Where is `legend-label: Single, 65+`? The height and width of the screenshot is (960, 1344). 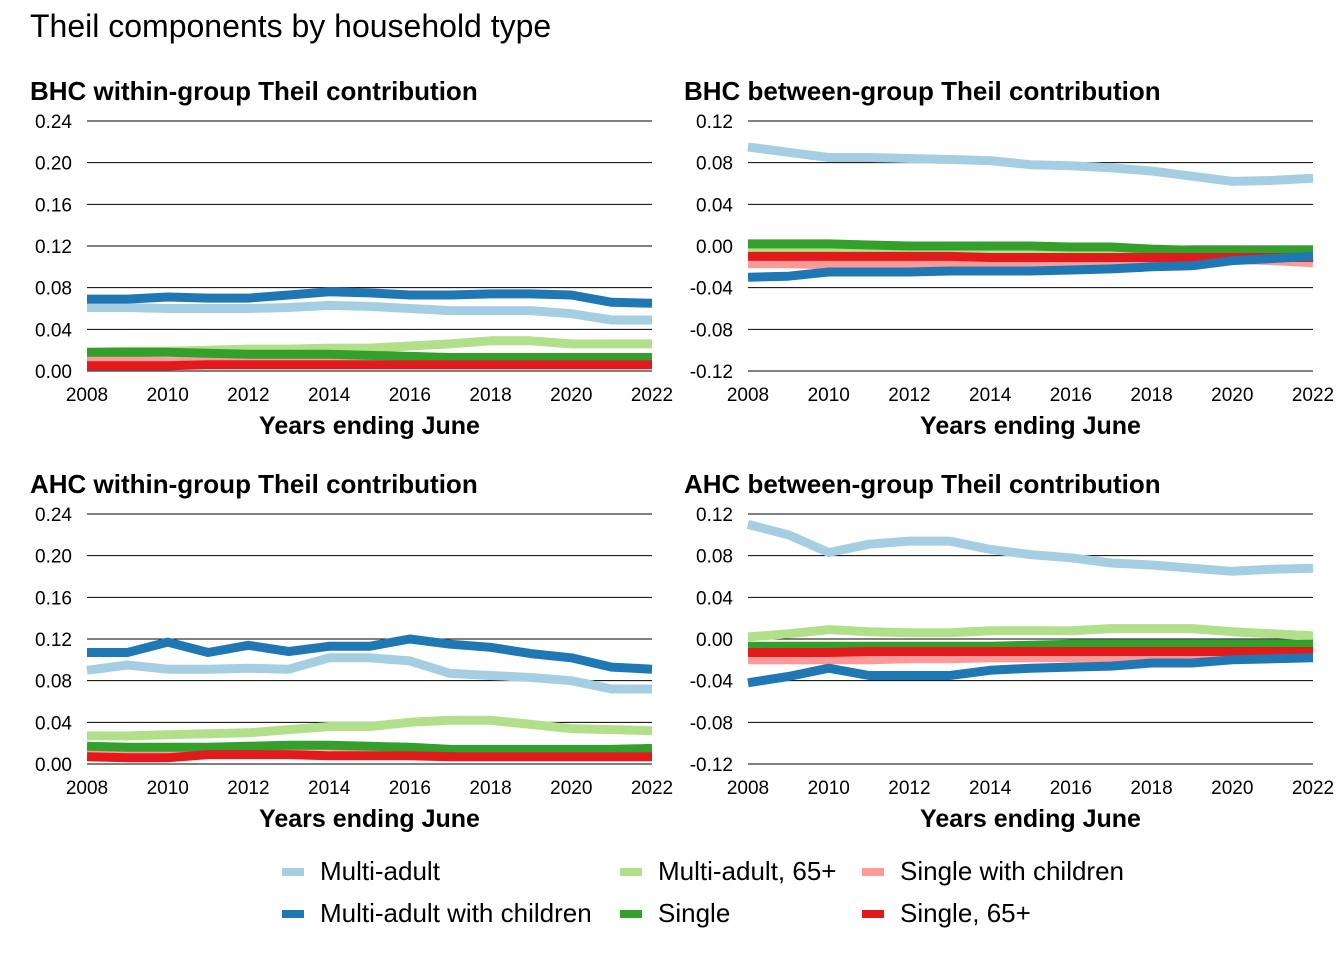 legend-label: Single, 65+ is located at coordinates (965, 913).